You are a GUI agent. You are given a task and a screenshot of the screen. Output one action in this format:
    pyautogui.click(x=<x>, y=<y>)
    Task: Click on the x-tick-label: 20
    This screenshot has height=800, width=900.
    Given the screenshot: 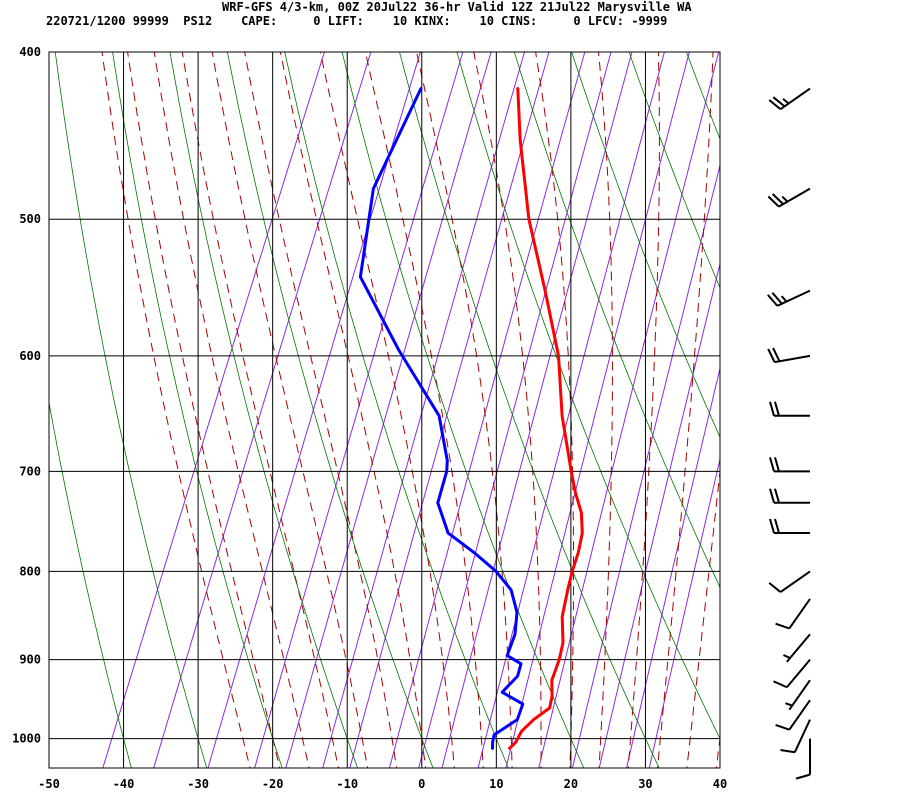 What is the action you would take?
    pyautogui.click(x=571, y=784)
    